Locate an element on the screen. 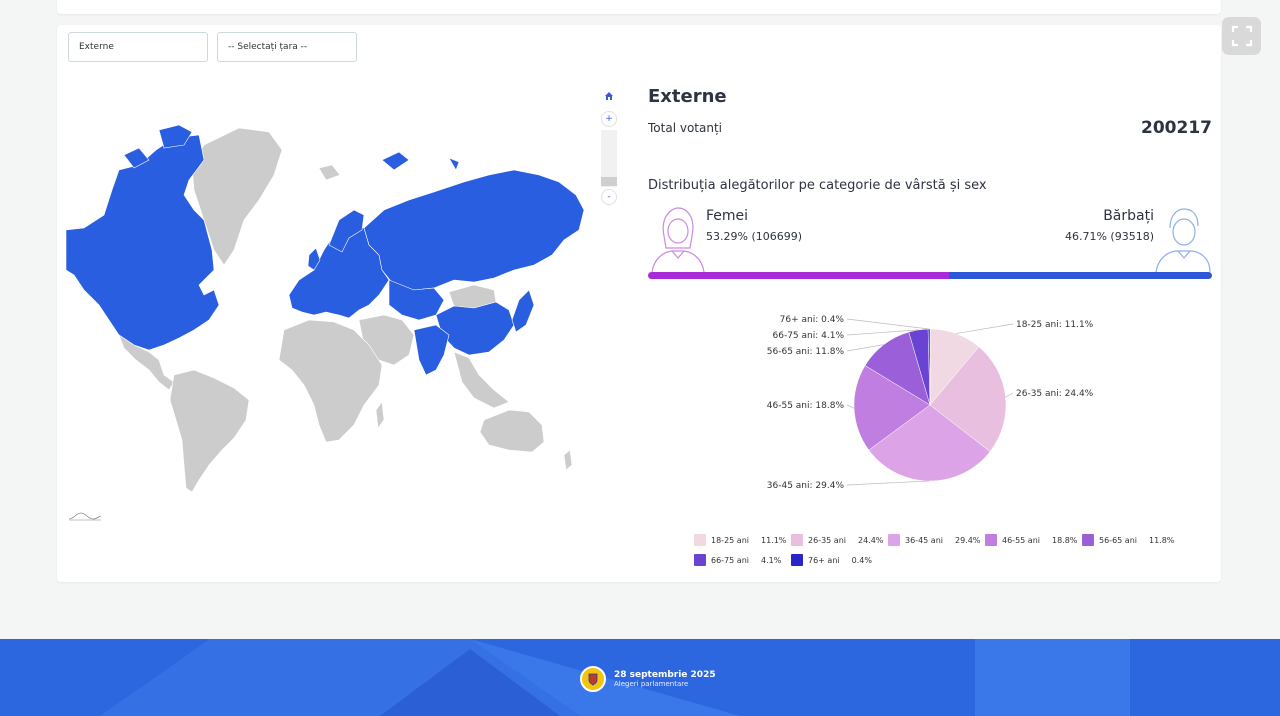  legend-label: 36-45 ani is located at coordinates (924, 540).